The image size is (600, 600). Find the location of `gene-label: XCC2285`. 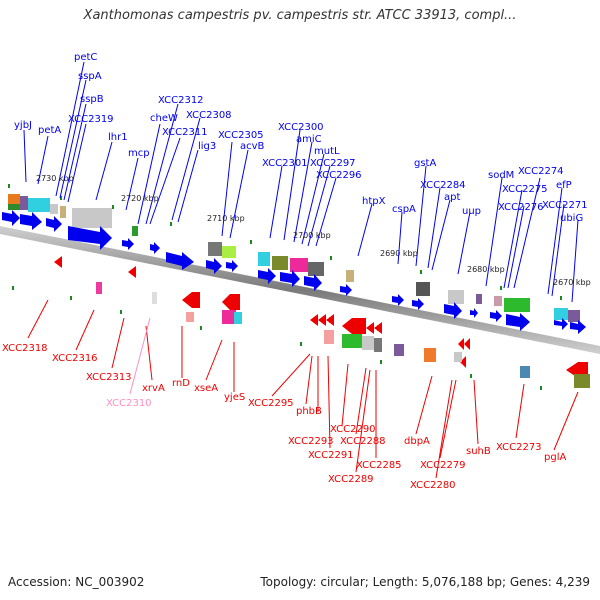

gene-label: XCC2285 is located at coordinates (379, 465).